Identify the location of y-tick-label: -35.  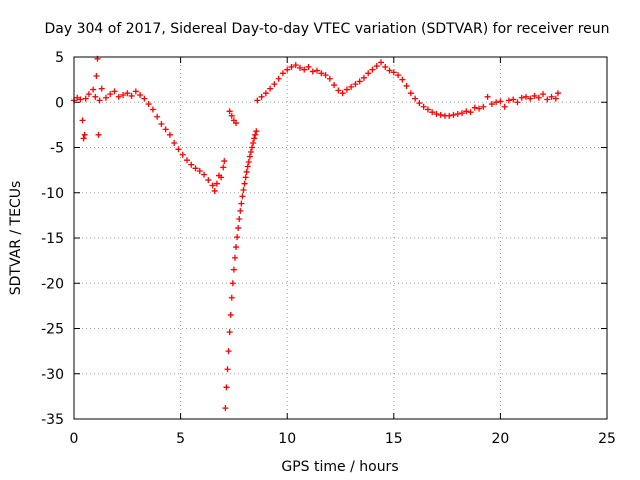
(52, 420).